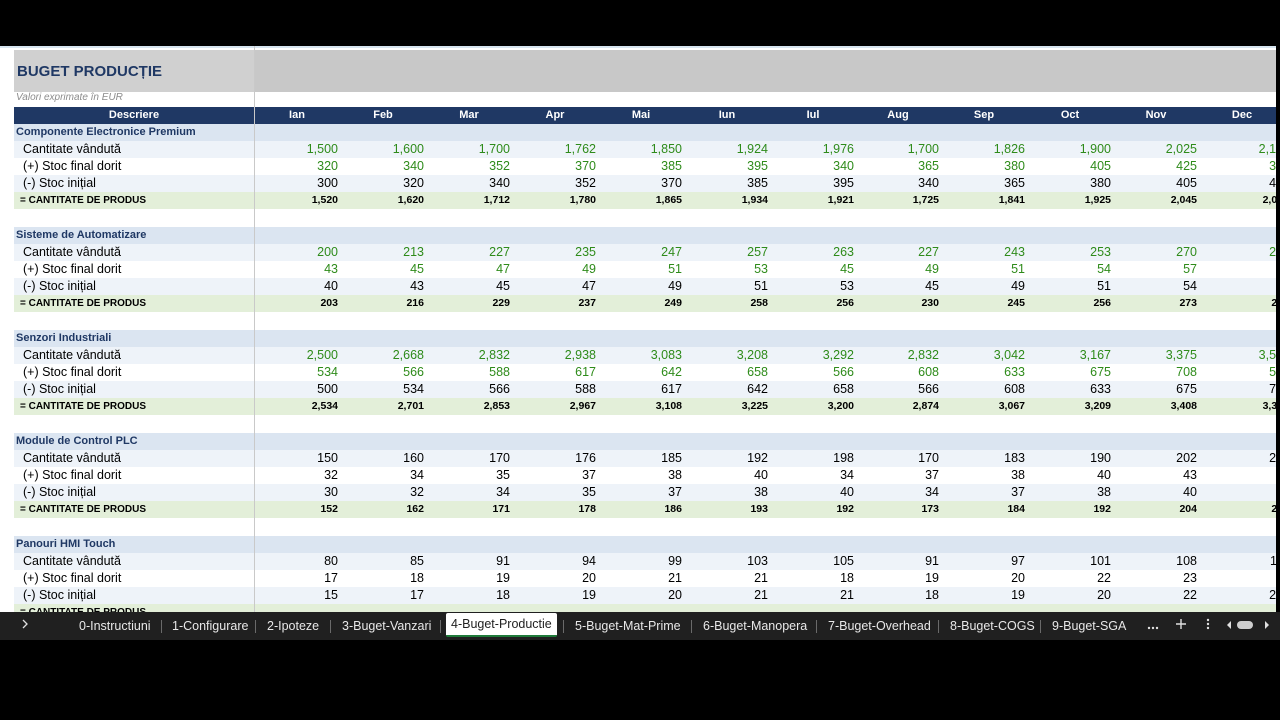 The image size is (1280, 720). Describe the element at coordinates (930, 509) in the screenshot. I see `value-cell: 173` at that location.